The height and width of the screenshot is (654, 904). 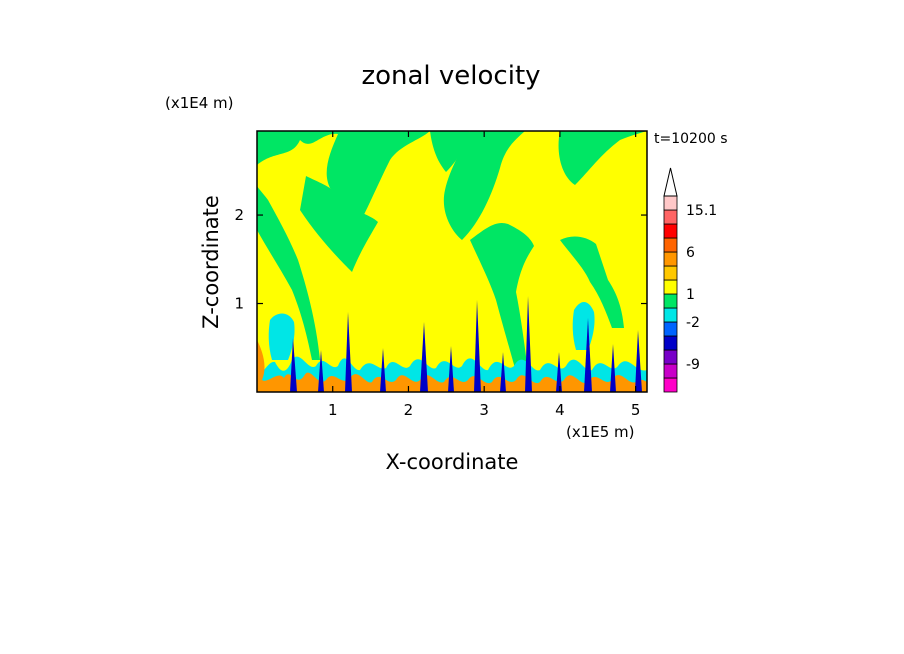 What do you see at coordinates (333, 410) in the screenshot?
I see `x-tick-label: 1` at bounding box center [333, 410].